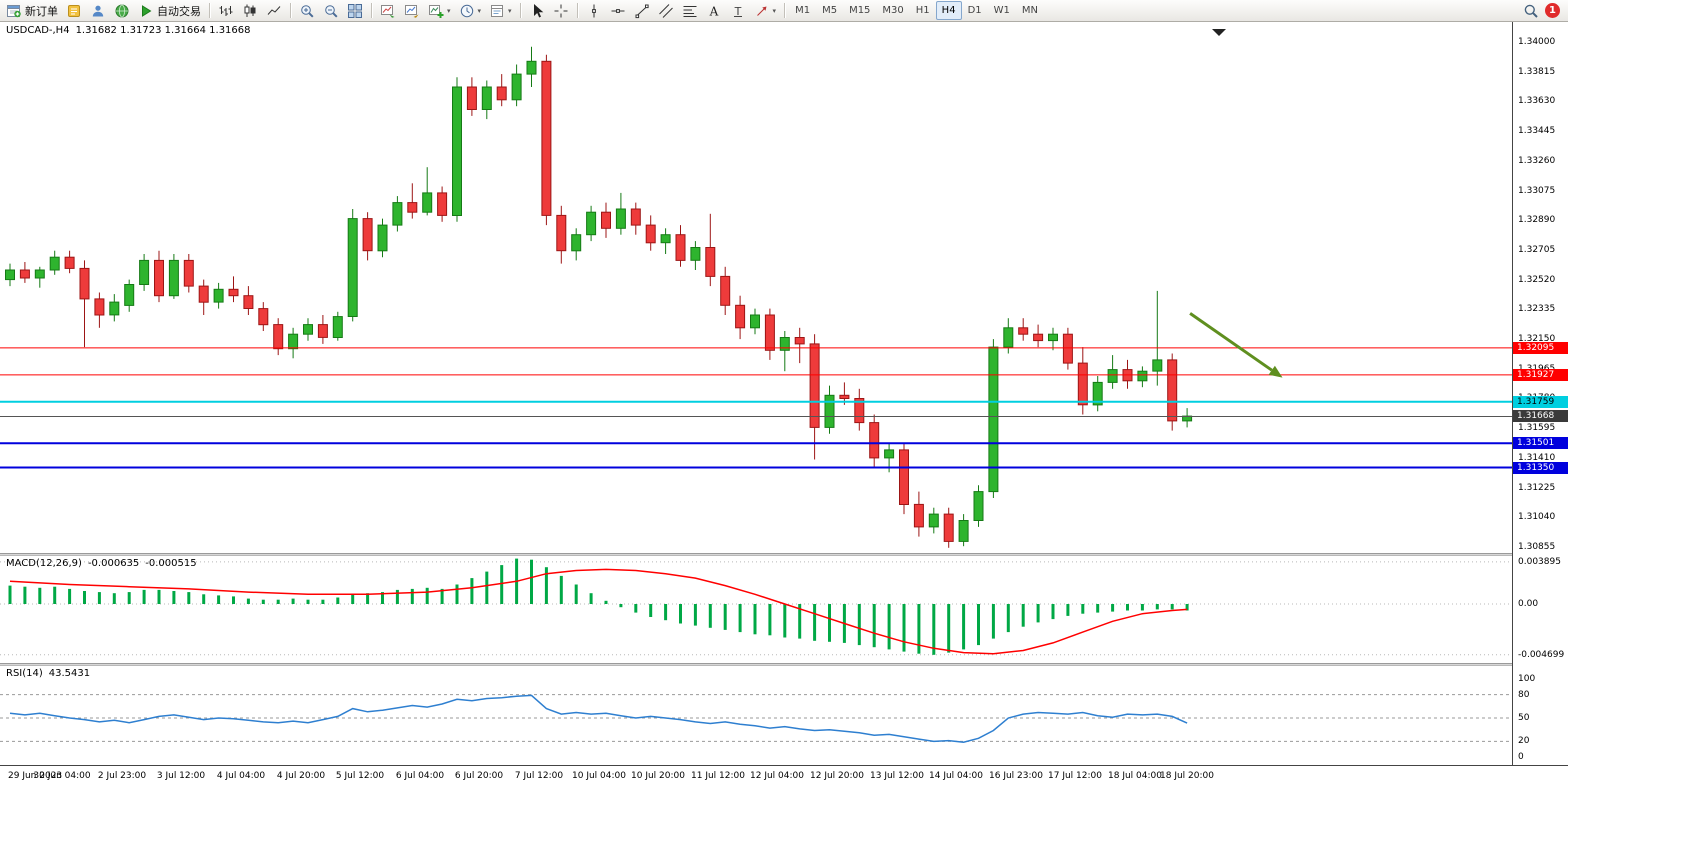 Image resolution: width=1692 pixels, height=850 pixels. Describe the element at coordinates (803, 10) in the screenshot. I see `timeframe-m1-button: M1` at that location.